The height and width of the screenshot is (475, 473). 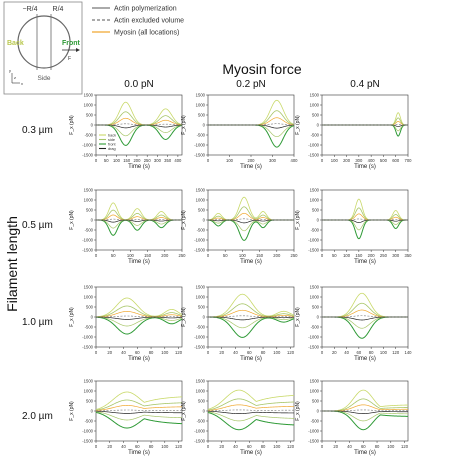 What do you see at coordinates (112, 135) in the screenshot?
I see `inset-legend-label: back` at bounding box center [112, 135].